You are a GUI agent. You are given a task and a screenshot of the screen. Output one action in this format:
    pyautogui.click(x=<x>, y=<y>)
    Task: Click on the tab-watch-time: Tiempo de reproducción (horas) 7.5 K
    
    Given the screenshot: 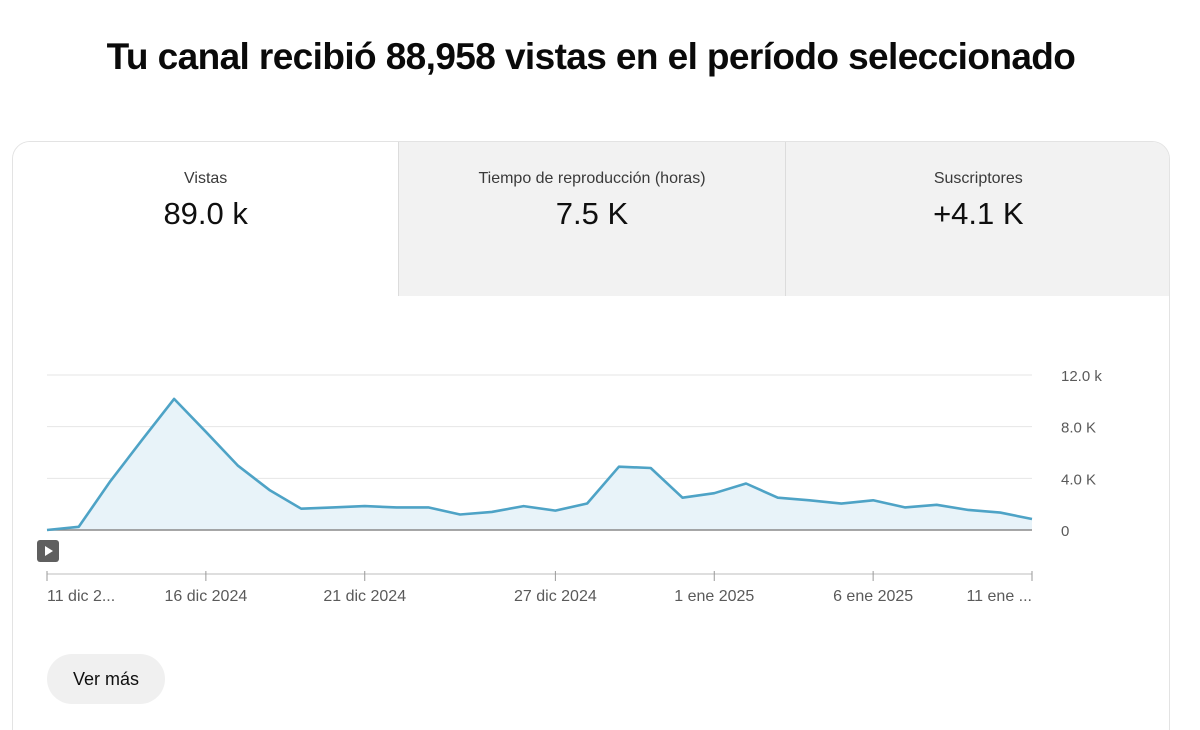 What is the action you would take?
    pyautogui.click(x=591, y=219)
    